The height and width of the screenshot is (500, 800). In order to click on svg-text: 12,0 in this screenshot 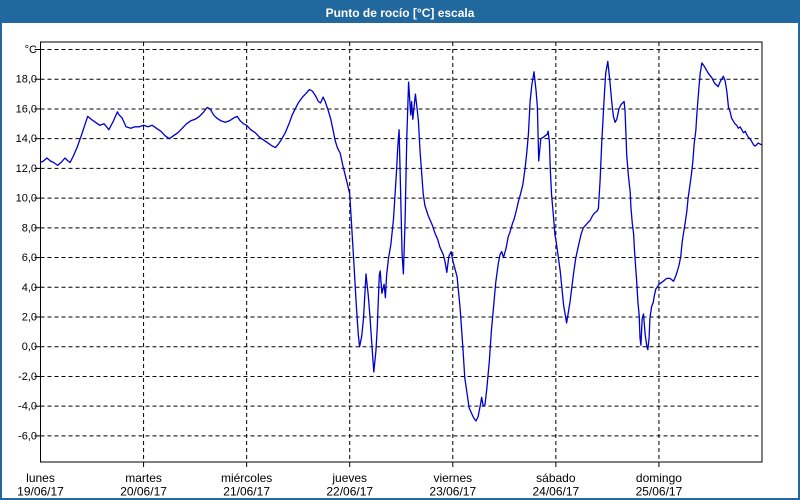, I will do `click(26, 169)`.